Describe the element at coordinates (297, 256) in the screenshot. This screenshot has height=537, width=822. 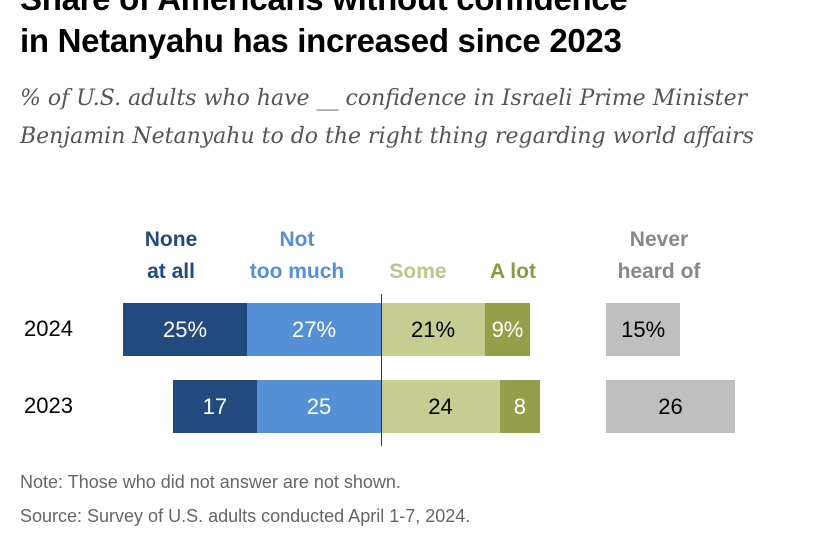
I see `legend-item-not-too-much: Not too much` at that location.